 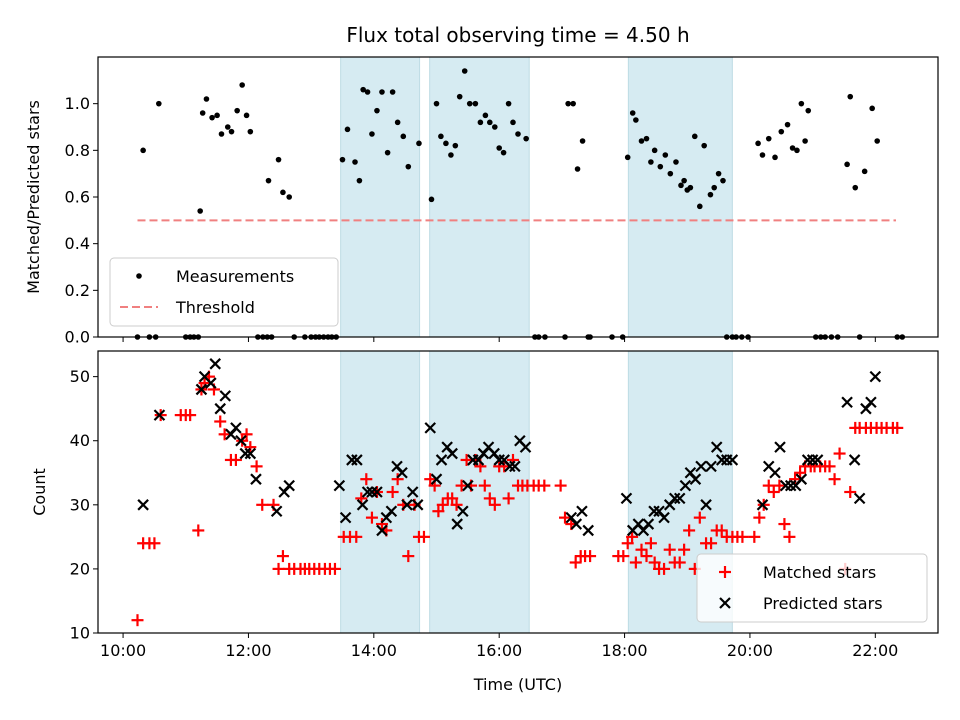 What do you see at coordinates (123, 650) in the screenshot?
I see `count-xtick-label: 10:00` at bounding box center [123, 650].